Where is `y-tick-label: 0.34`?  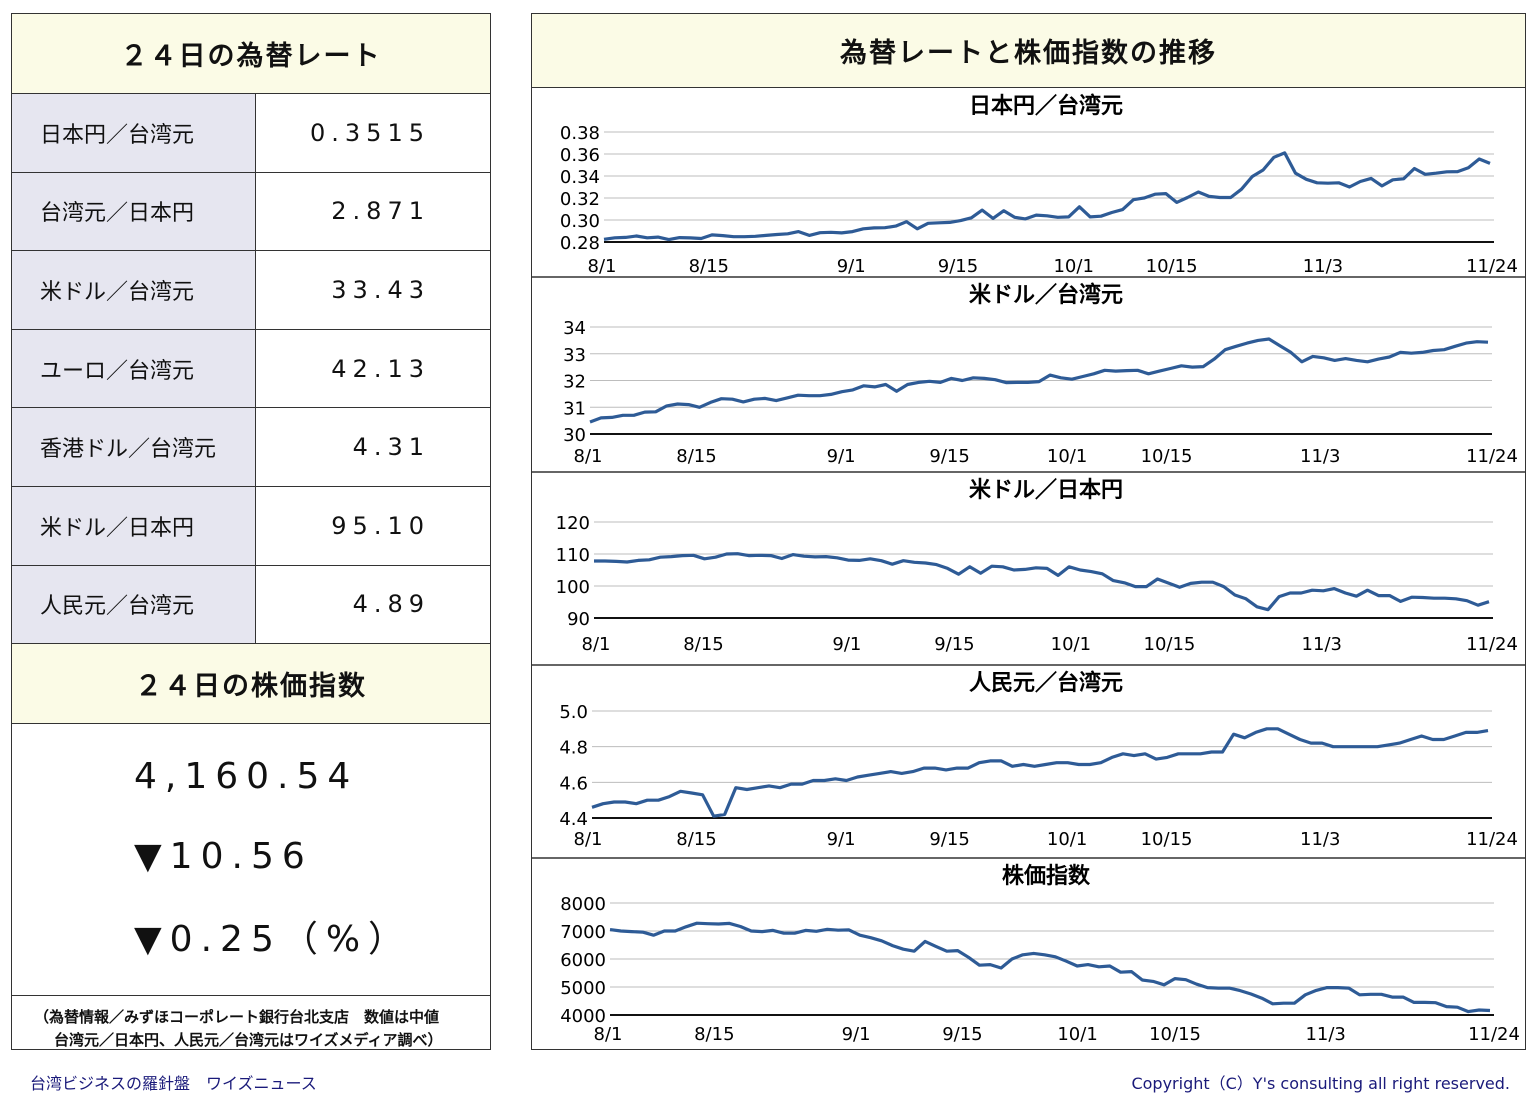
y-tick-label: 0.34 is located at coordinates (580, 177).